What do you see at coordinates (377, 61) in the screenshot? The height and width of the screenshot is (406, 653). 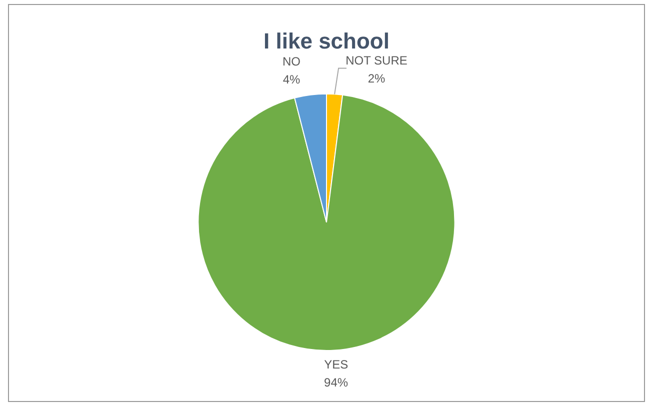 I see `slice-label: NOT SURE` at bounding box center [377, 61].